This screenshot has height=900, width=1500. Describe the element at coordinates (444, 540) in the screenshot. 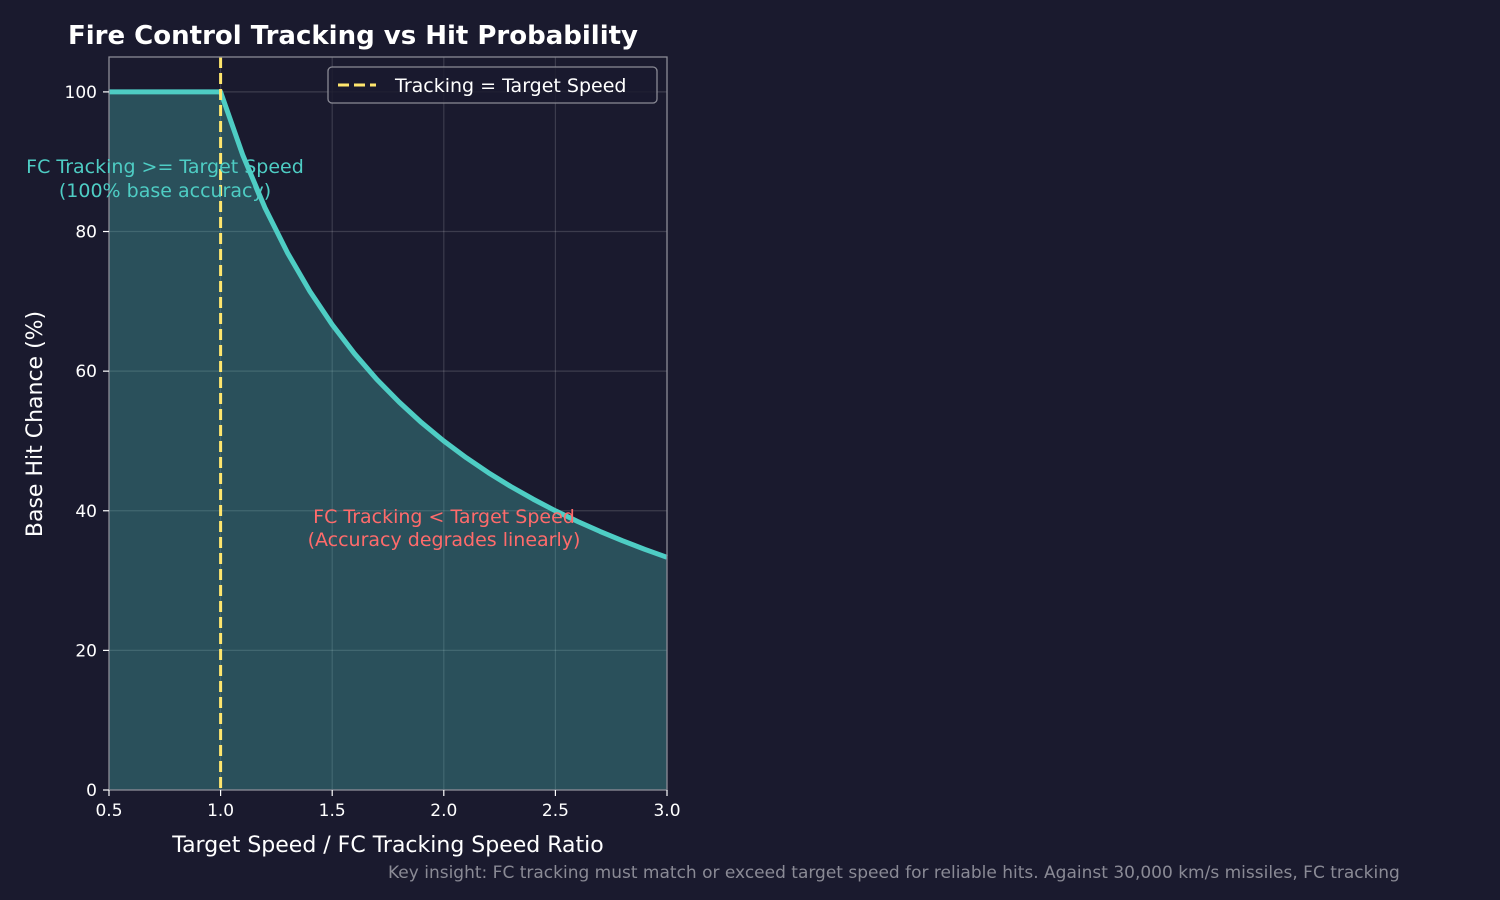

I see `annotation-red-line2: (Accuracy degrades linearly)` at that location.